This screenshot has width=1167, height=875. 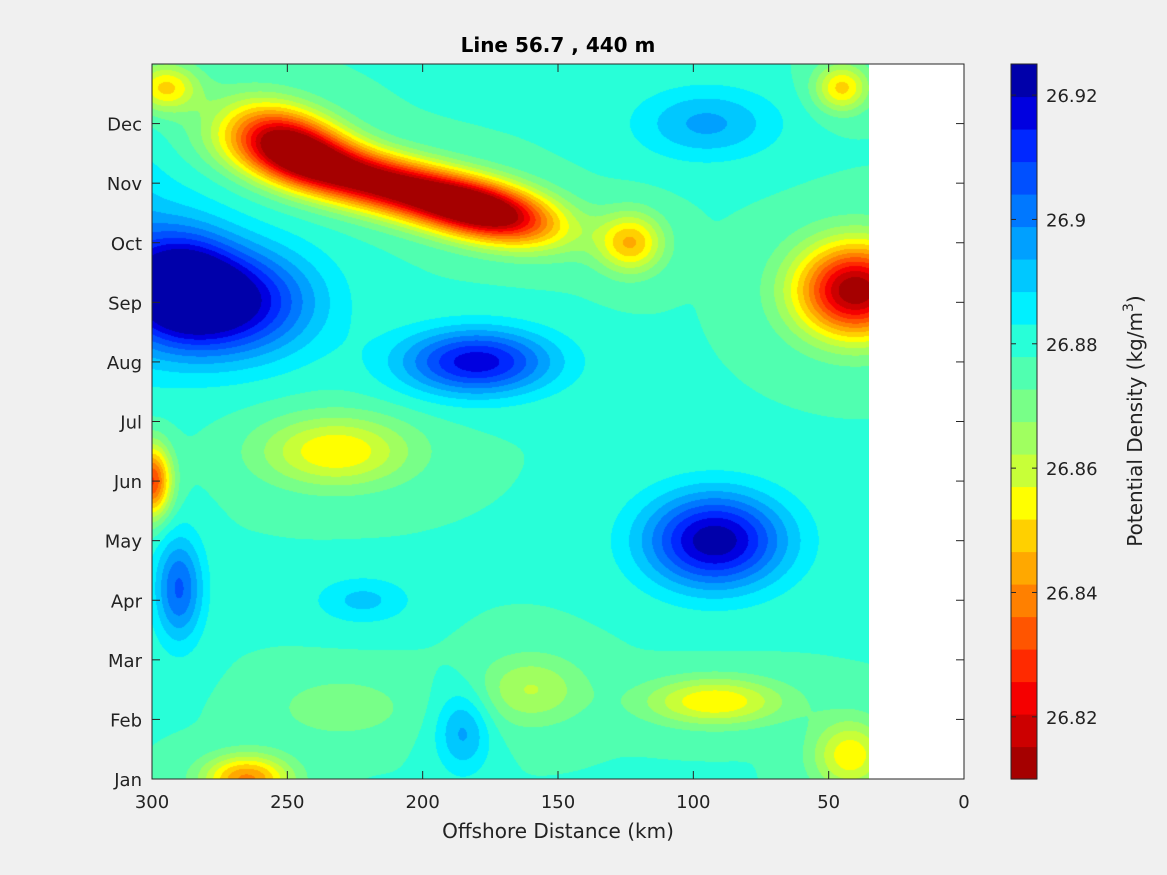 I want to click on x-tick-label: 0, so click(x=963, y=802).